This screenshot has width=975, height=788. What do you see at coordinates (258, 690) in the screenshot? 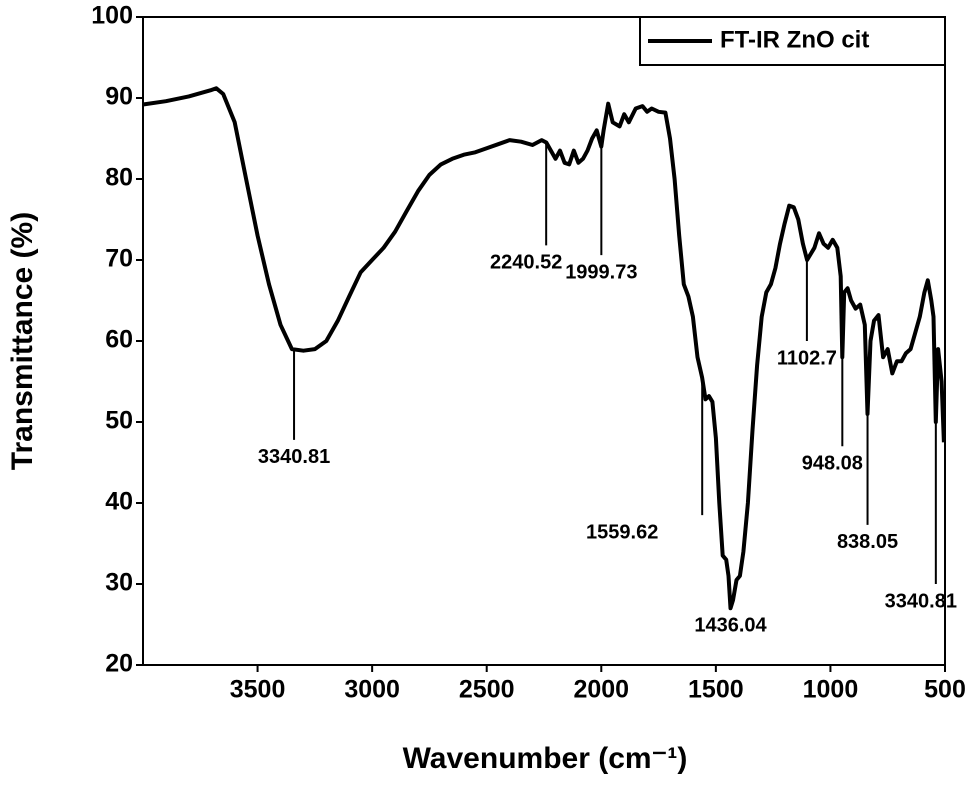
I see `x-tick-label: 3500` at bounding box center [258, 690].